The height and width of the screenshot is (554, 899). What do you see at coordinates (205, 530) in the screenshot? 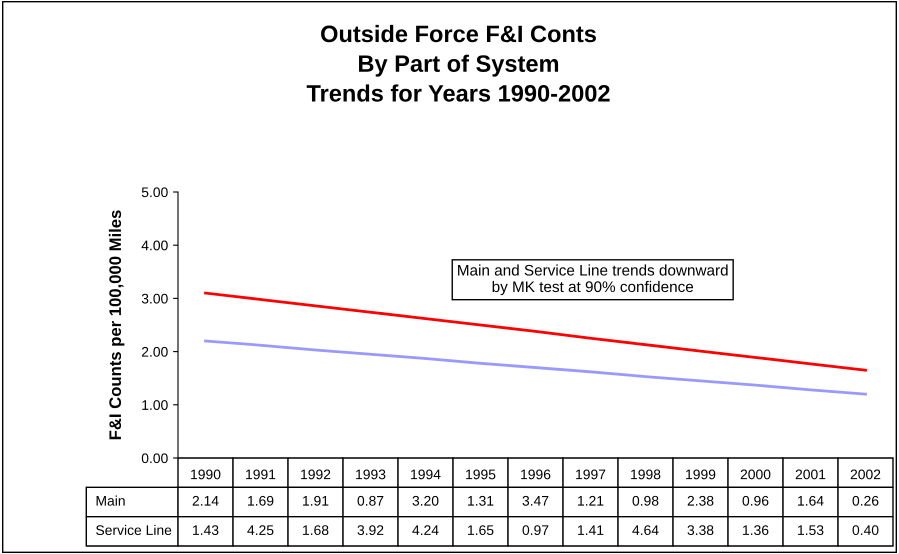
I see `text: 1.43` at bounding box center [205, 530].